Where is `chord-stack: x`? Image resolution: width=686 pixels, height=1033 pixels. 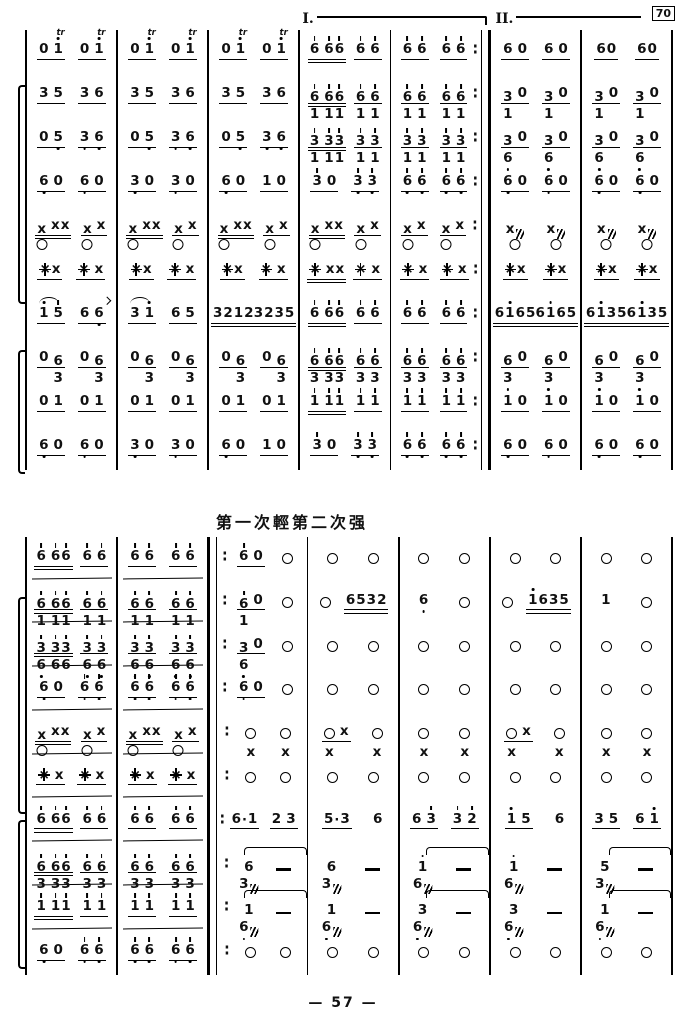 chord-stack: x is located at coordinates (556, 234).